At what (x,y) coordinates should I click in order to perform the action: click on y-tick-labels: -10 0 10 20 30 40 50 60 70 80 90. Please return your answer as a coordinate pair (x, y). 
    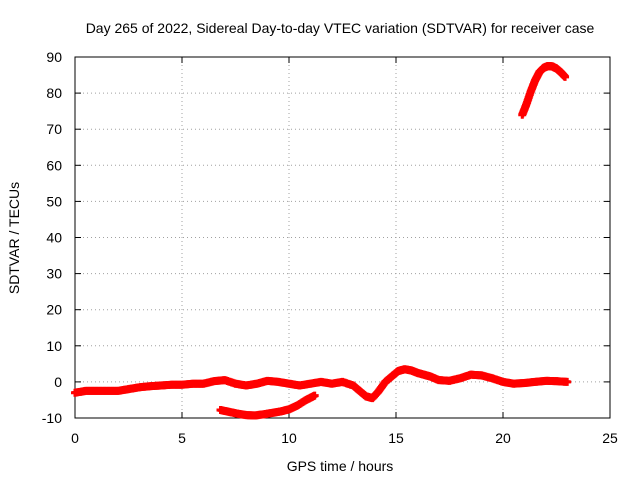
    Looking at the image, I should click on (52, 237).